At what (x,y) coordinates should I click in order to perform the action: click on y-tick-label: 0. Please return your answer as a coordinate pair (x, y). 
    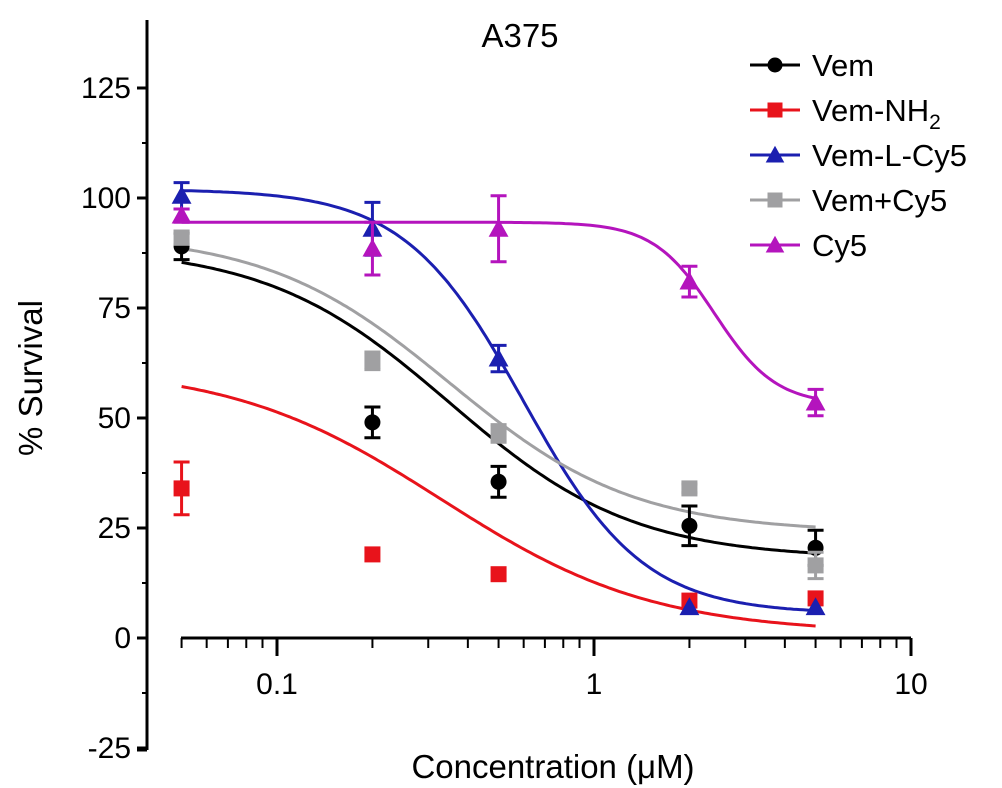
    Looking at the image, I should click on (122, 638).